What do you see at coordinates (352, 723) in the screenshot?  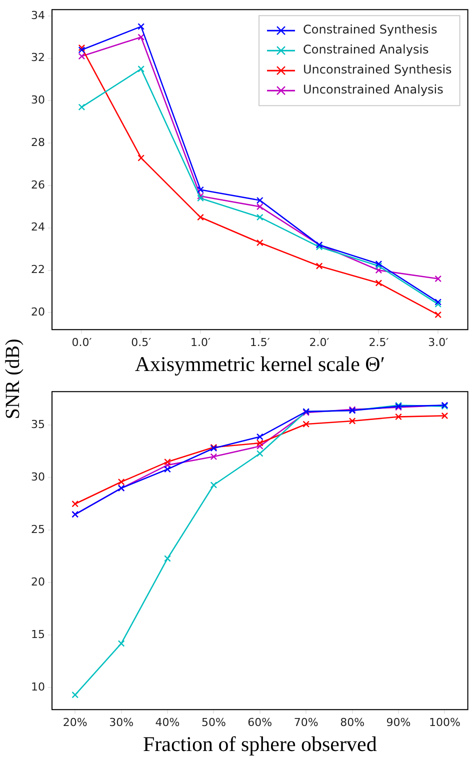 I see `x-tick-label: 80%` at bounding box center [352, 723].